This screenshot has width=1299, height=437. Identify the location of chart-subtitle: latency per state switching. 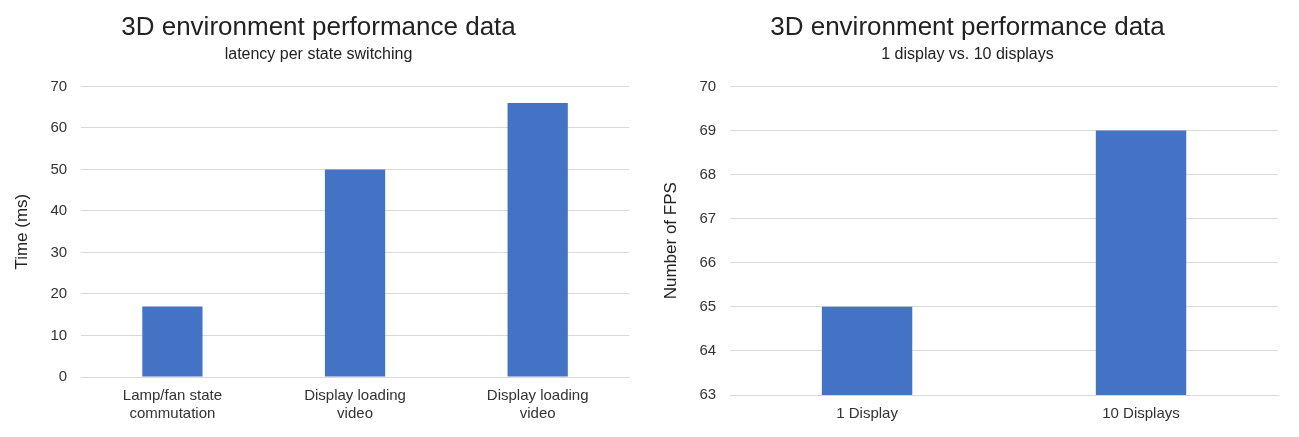
(318, 54).